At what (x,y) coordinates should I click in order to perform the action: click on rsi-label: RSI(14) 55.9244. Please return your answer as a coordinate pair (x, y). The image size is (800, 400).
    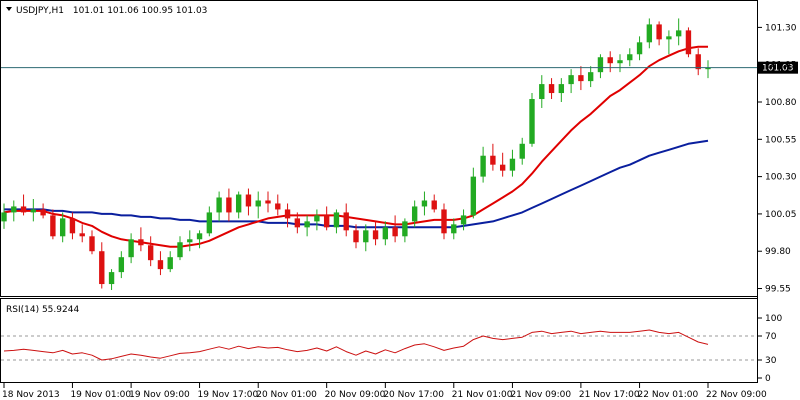
    Looking at the image, I should click on (42, 310).